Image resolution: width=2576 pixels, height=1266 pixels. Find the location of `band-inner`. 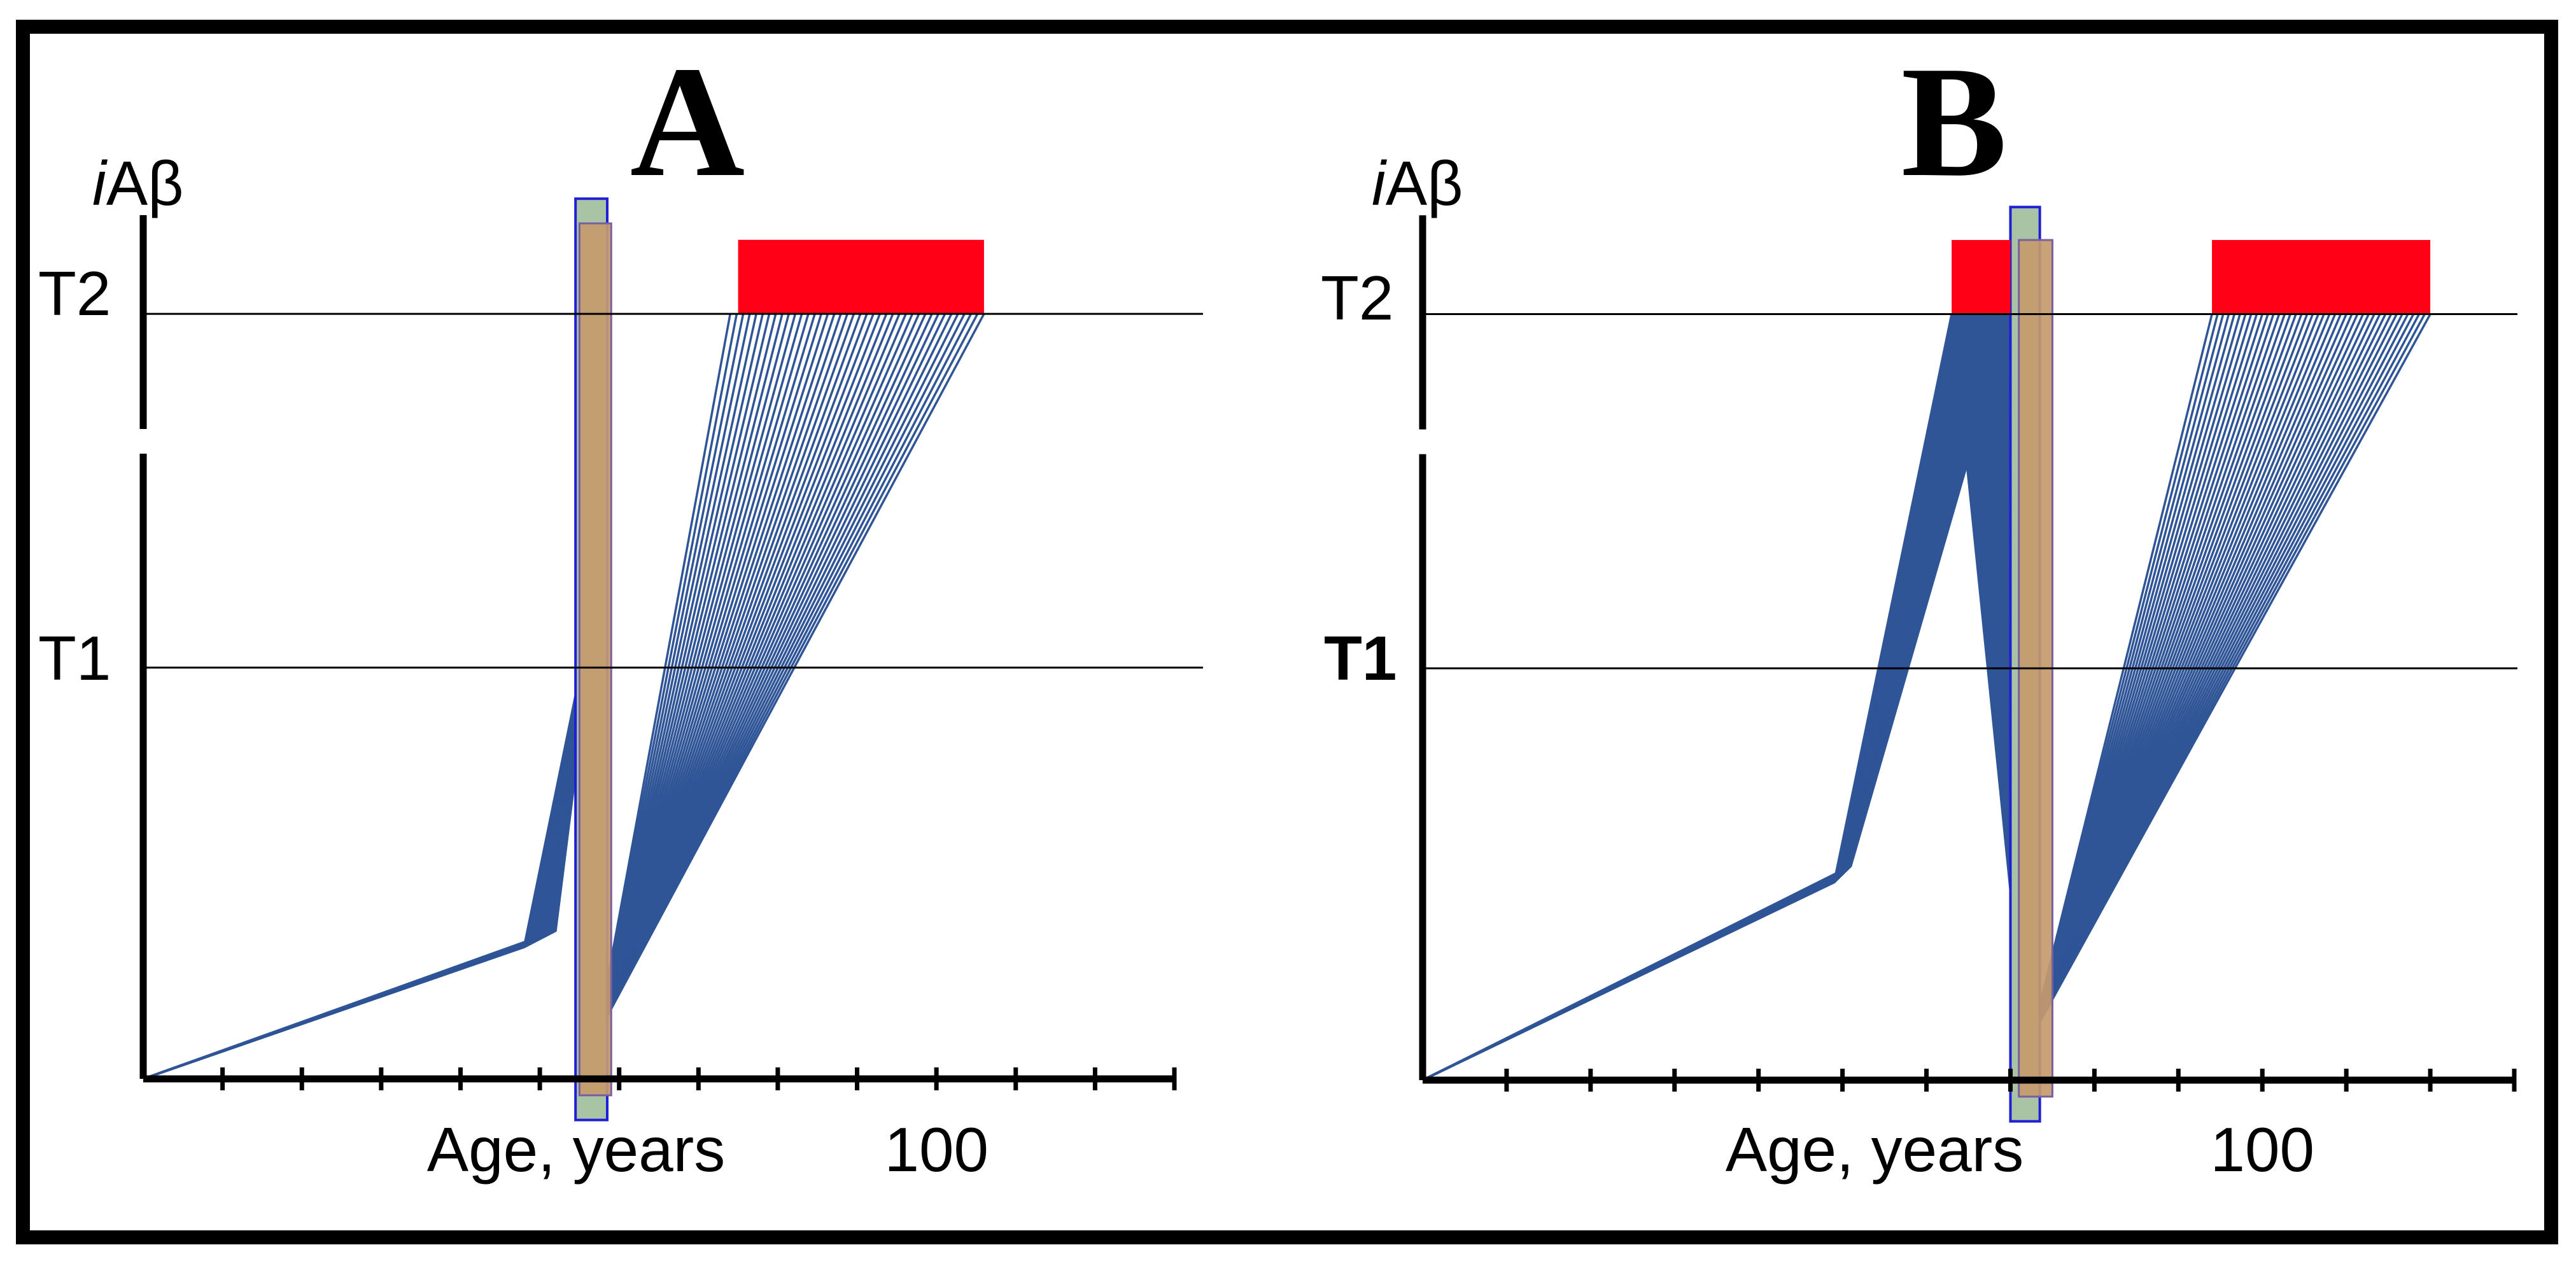

band-inner is located at coordinates (595, 659).